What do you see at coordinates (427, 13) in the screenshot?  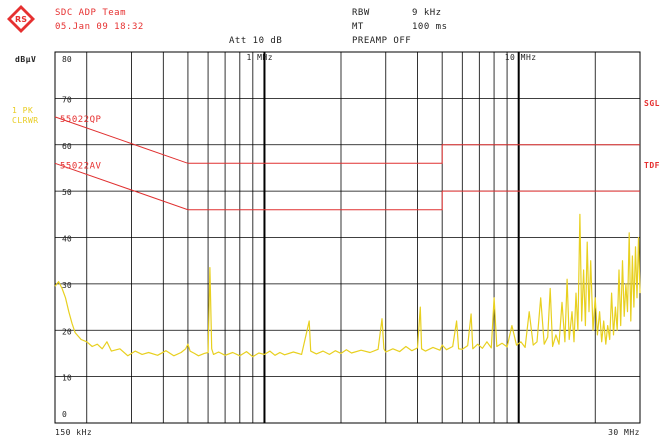 I see `rbw-value: 9 kHz` at bounding box center [427, 13].